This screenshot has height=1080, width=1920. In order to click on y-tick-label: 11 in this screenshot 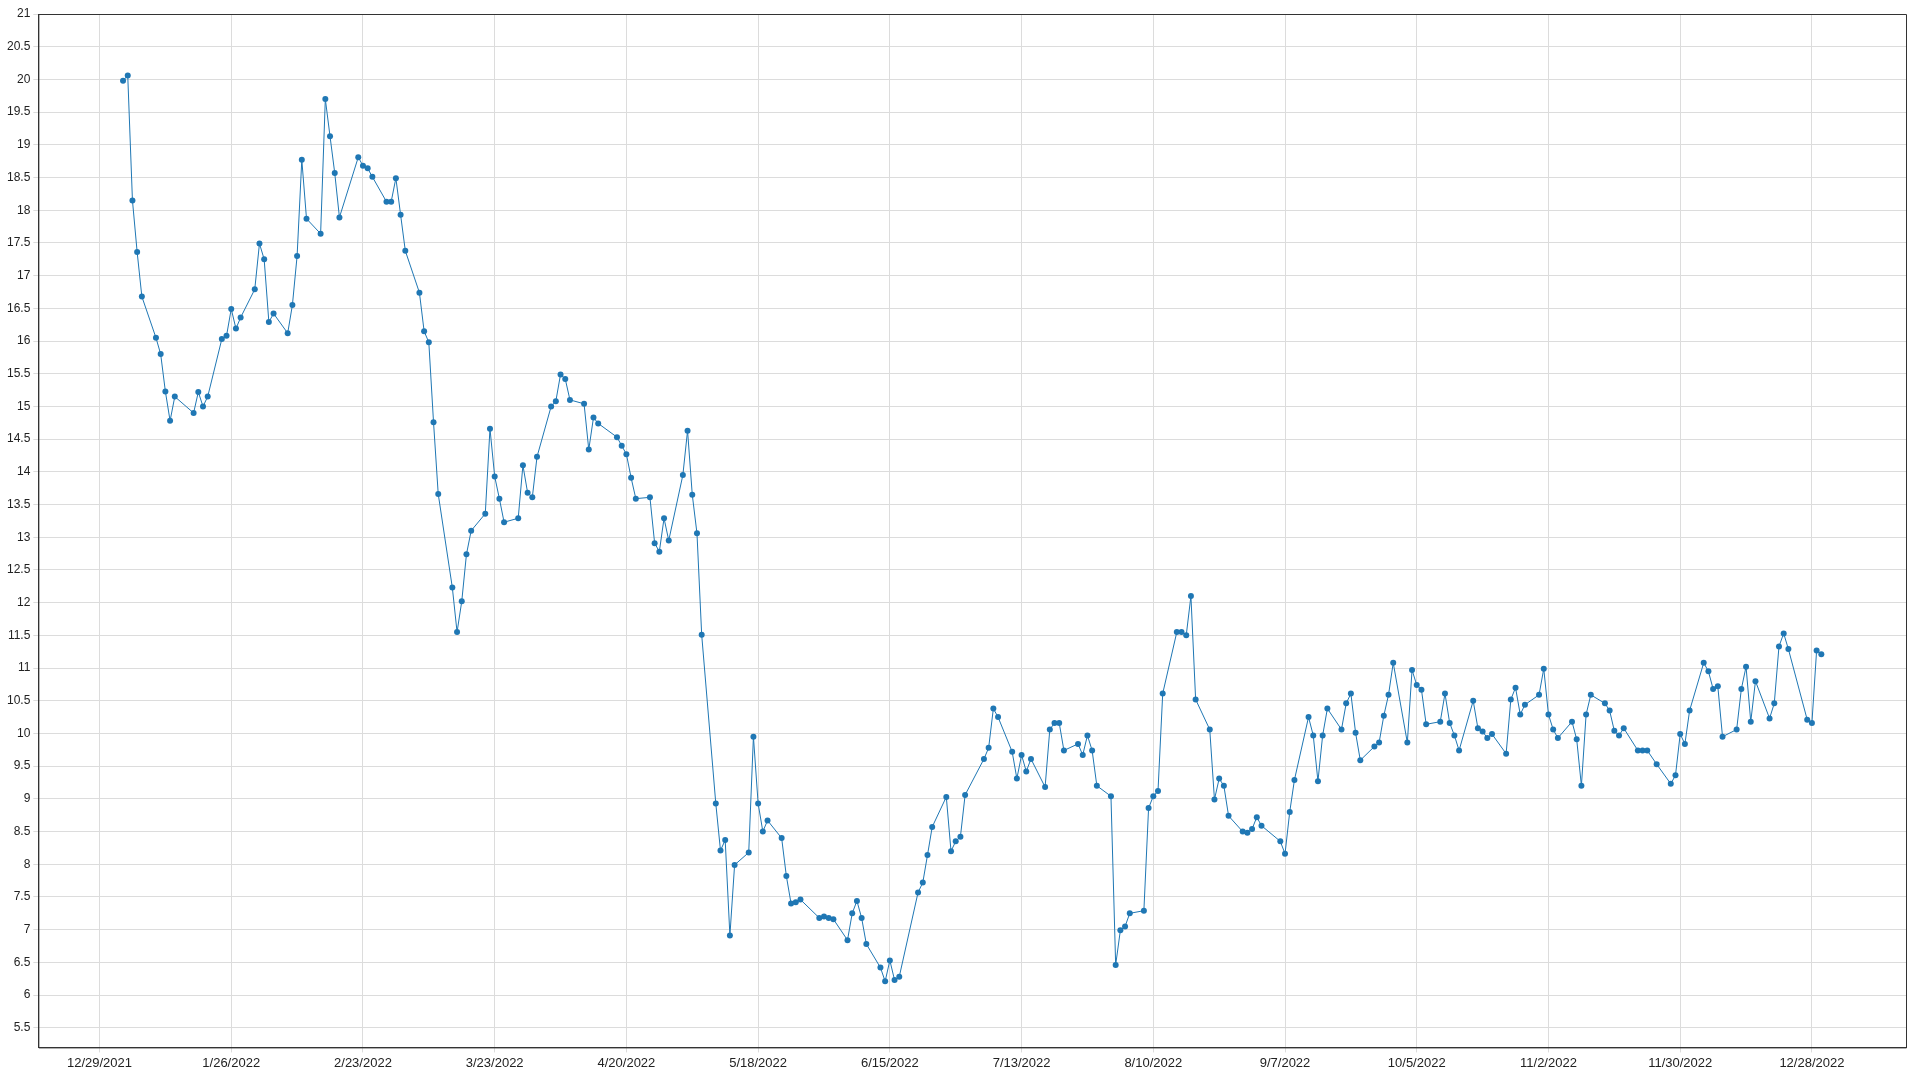, I will do `click(24, 667)`.